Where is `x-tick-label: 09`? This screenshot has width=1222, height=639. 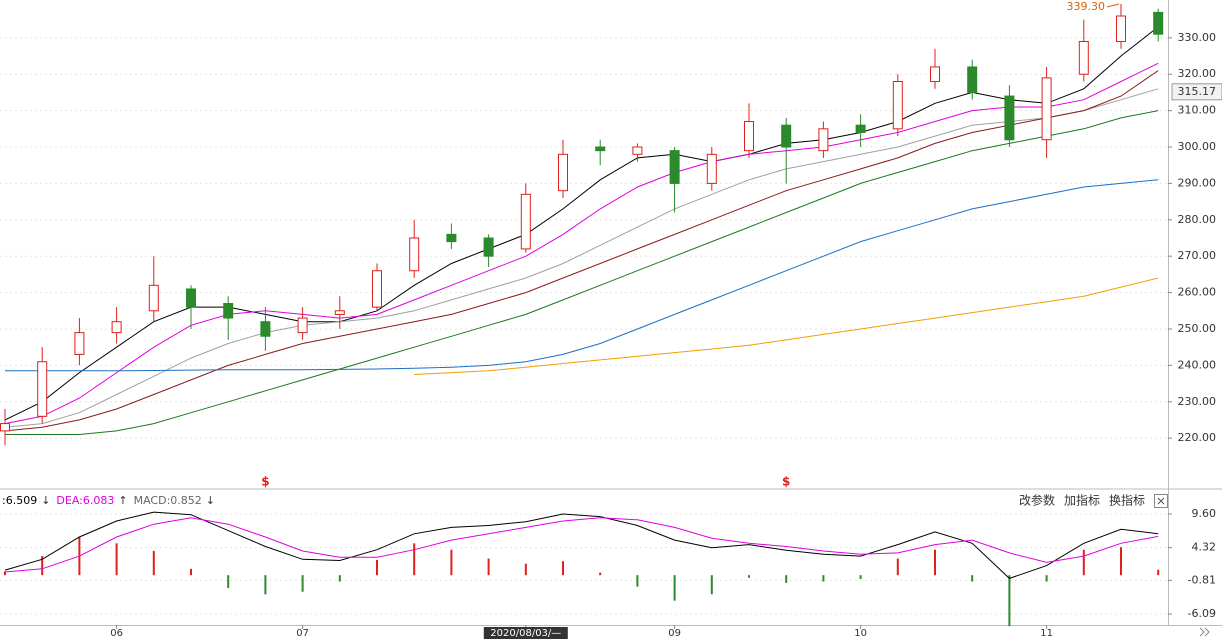 x-tick-label: 09 is located at coordinates (674, 633).